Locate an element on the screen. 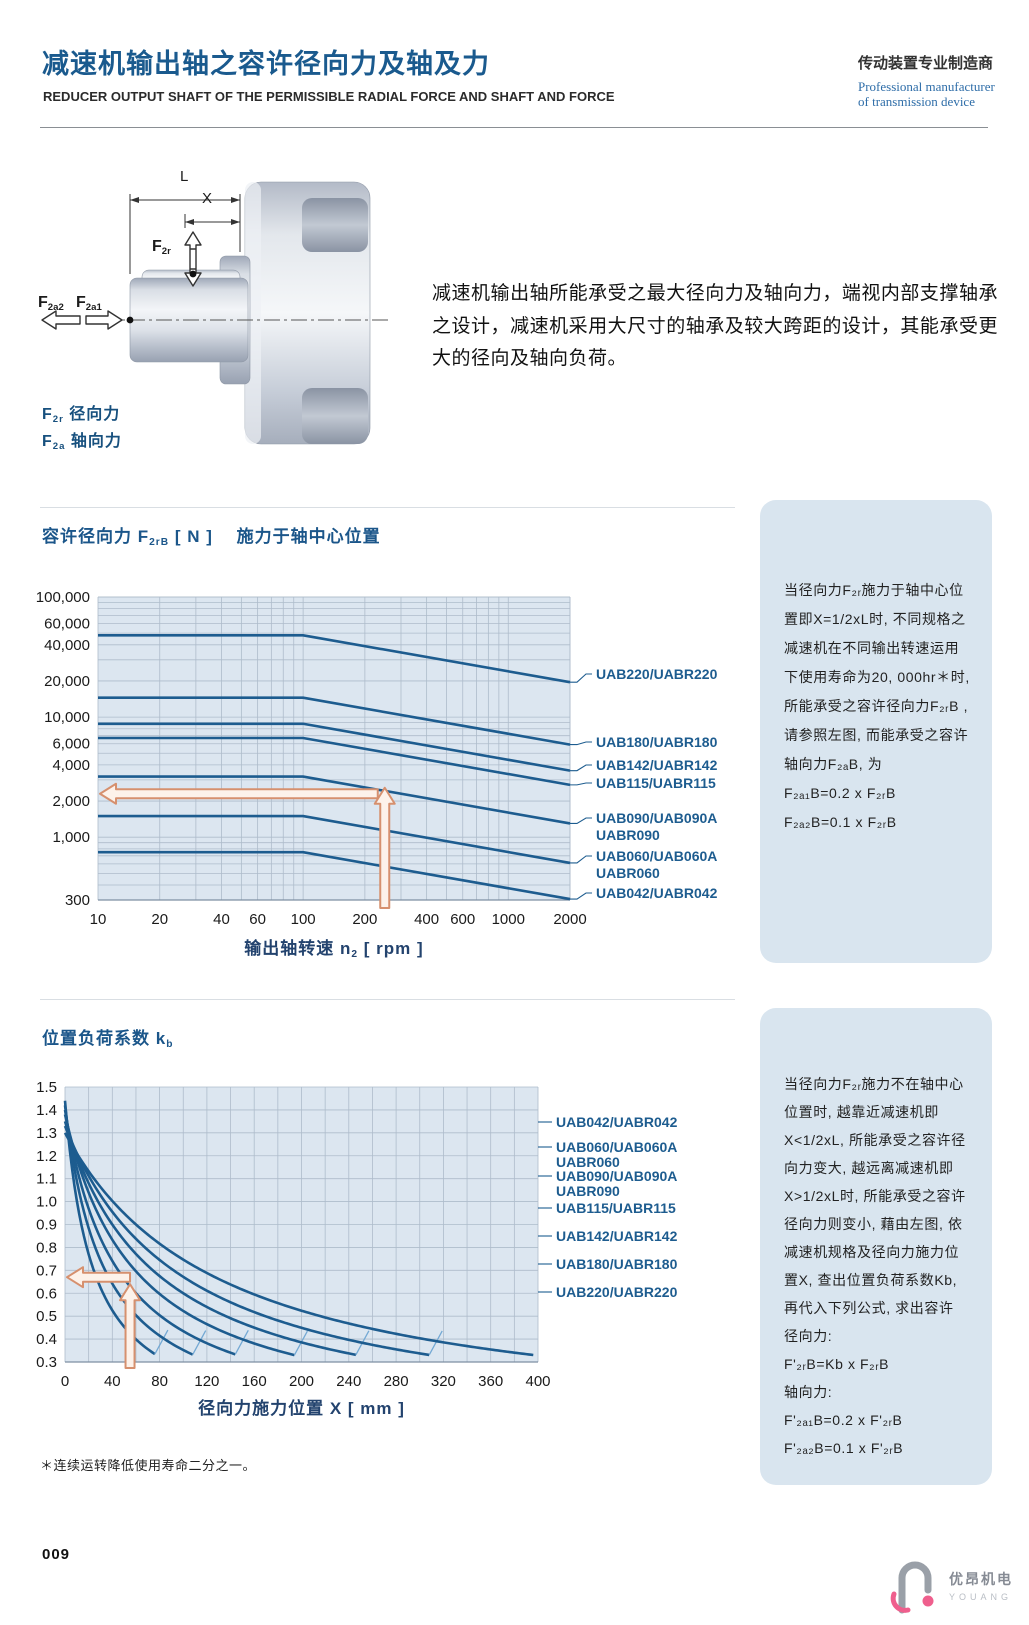 Image resolution: width=1029 pixels, height=1625 pixels. chart1-y-tick-label: 4,000 is located at coordinates (71, 765).